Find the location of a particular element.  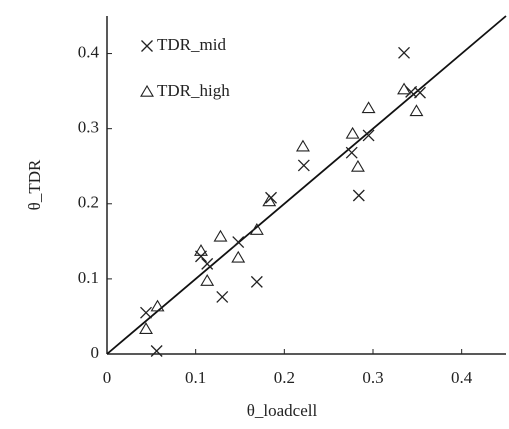

y-tick-label: 0 is located at coordinates (95, 352).